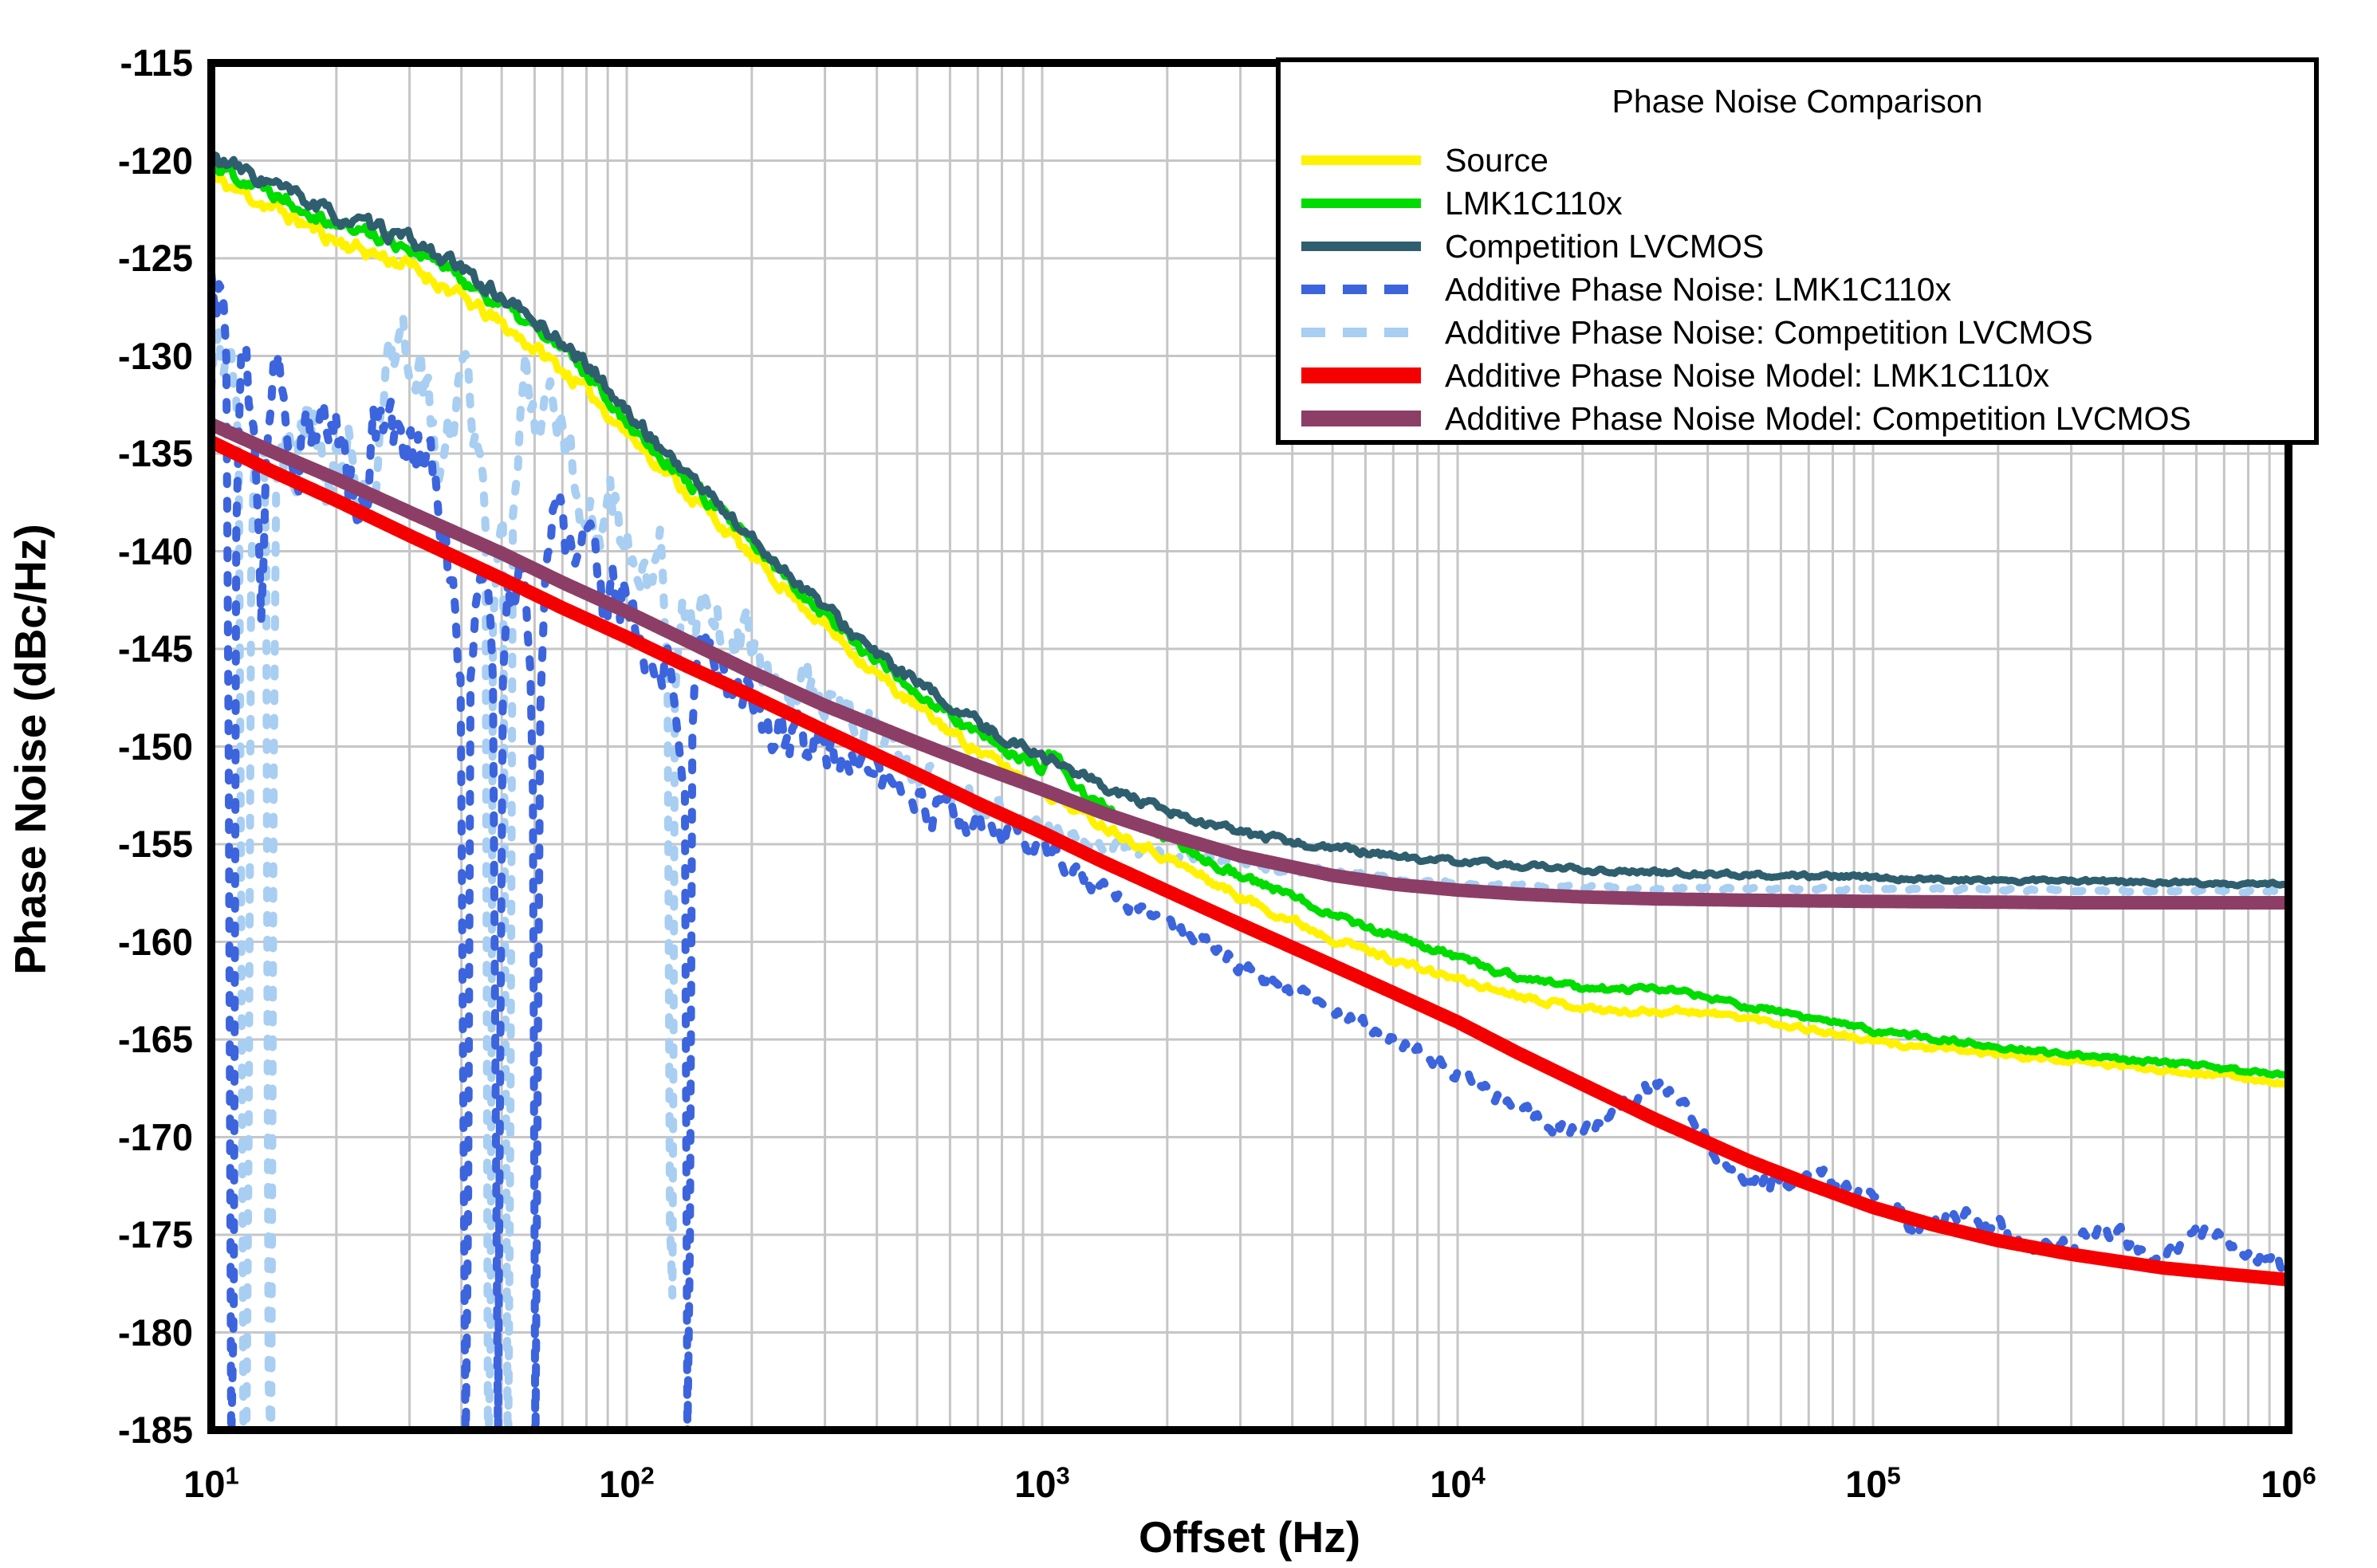 The image size is (2377, 1568). Describe the element at coordinates (211, 1483) in the screenshot. I see `x-tick-label: 10¹` at that location.